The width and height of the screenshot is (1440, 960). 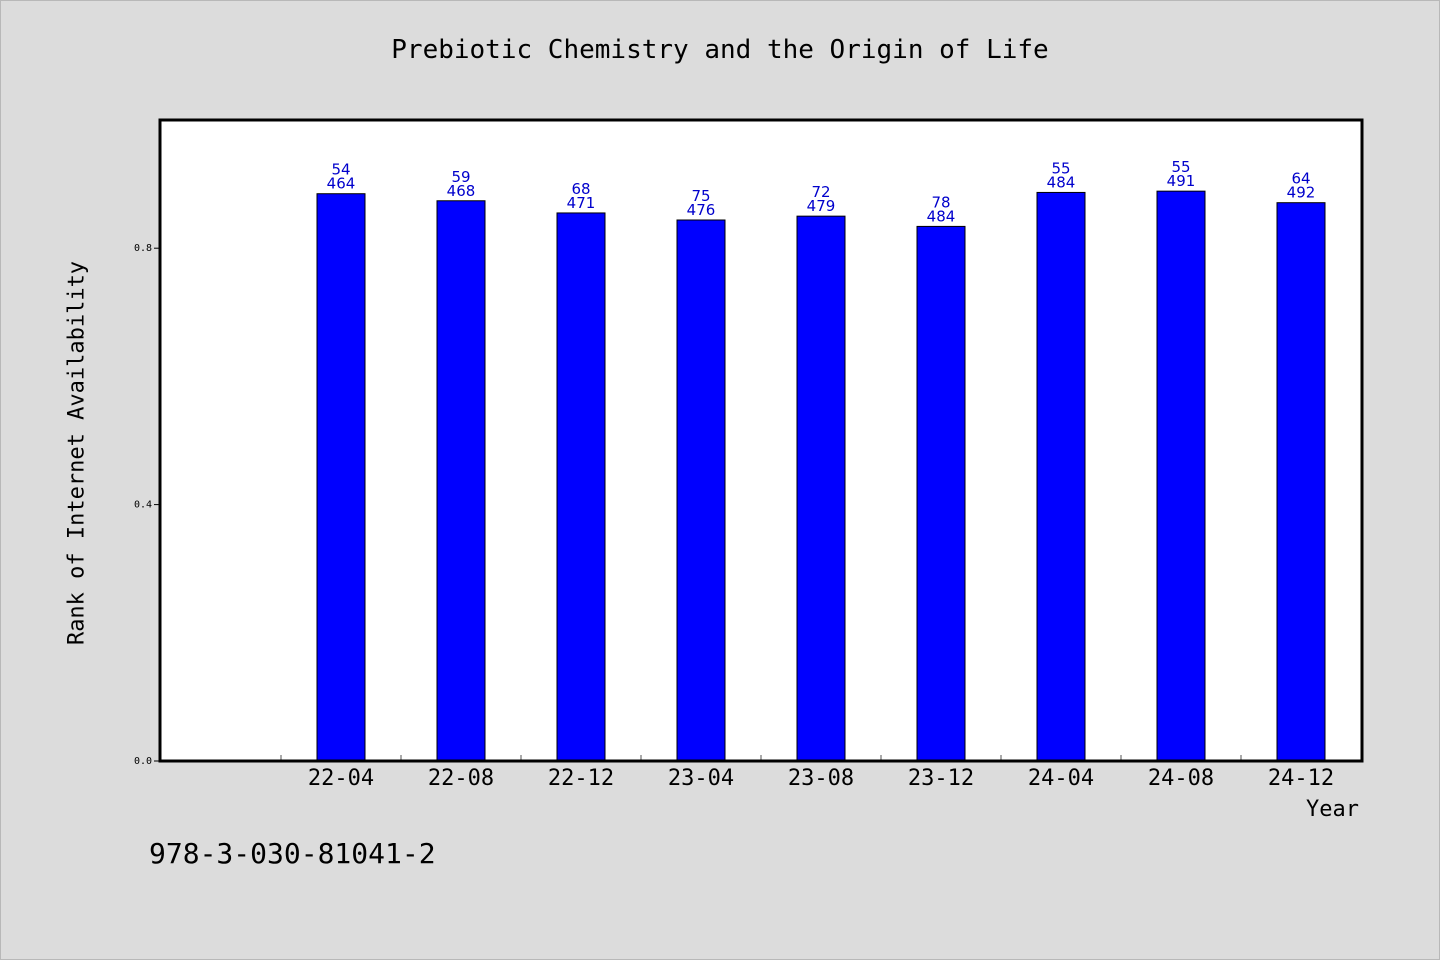 What do you see at coordinates (460, 177) in the screenshot?
I see `bar-label-top-22-08: 59` at bounding box center [460, 177].